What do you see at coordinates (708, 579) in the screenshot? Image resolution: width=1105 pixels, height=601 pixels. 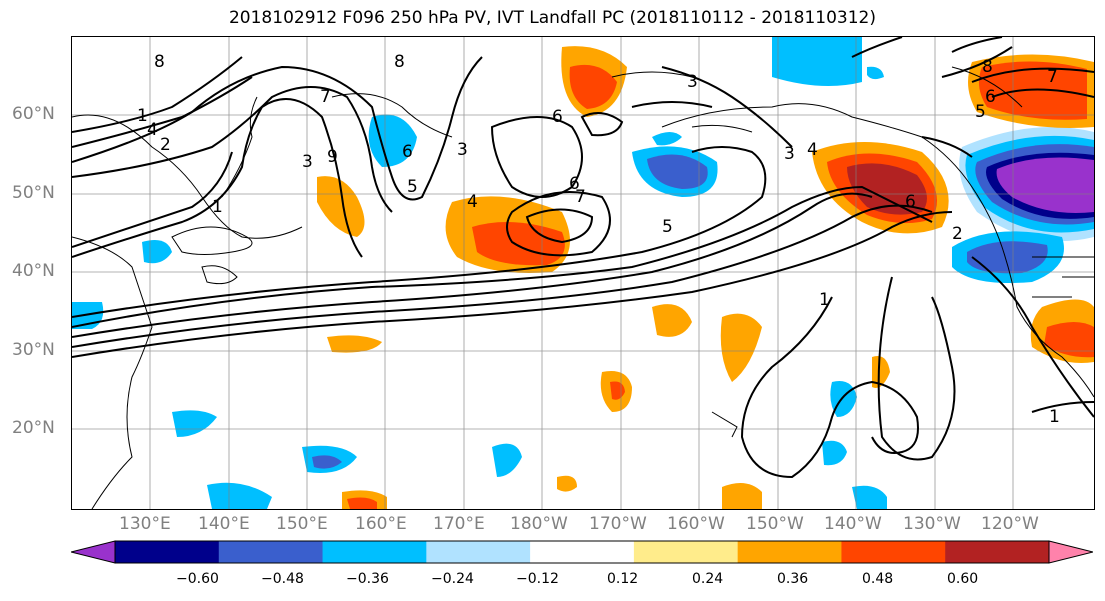 I see `colorbar-tick-label: 0.24` at bounding box center [708, 579].